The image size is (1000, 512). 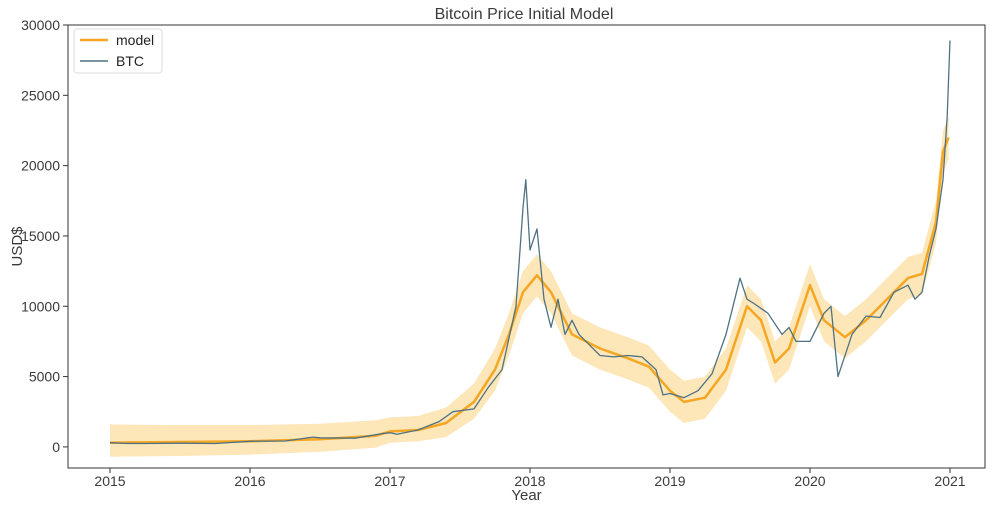 I want to click on y-tick-label: 0, so click(x=56, y=447).